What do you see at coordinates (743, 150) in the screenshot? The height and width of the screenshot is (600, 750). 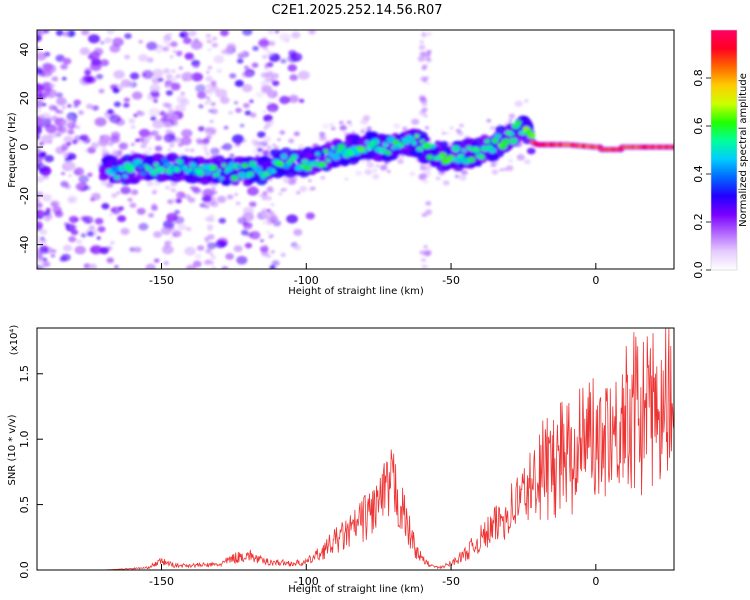 I see `colorbar-label: Normalized spectral amplitude` at bounding box center [743, 150].